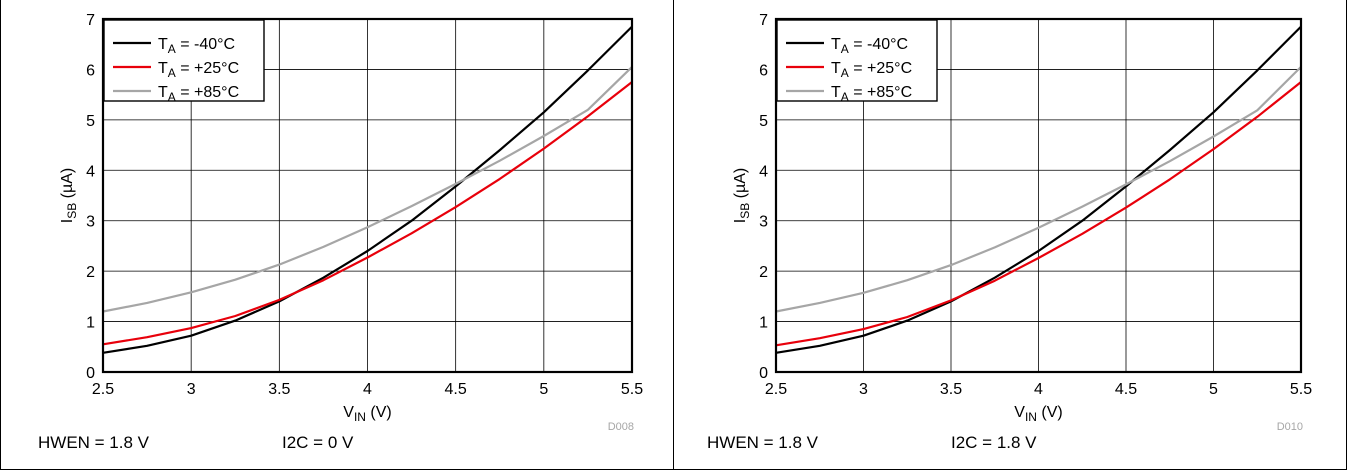 This screenshot has width=1347, height=471. Describe the element at coordinates (318, 442) in the screenshot. I see `condition-i2c: I2C = 0 V` at that location.